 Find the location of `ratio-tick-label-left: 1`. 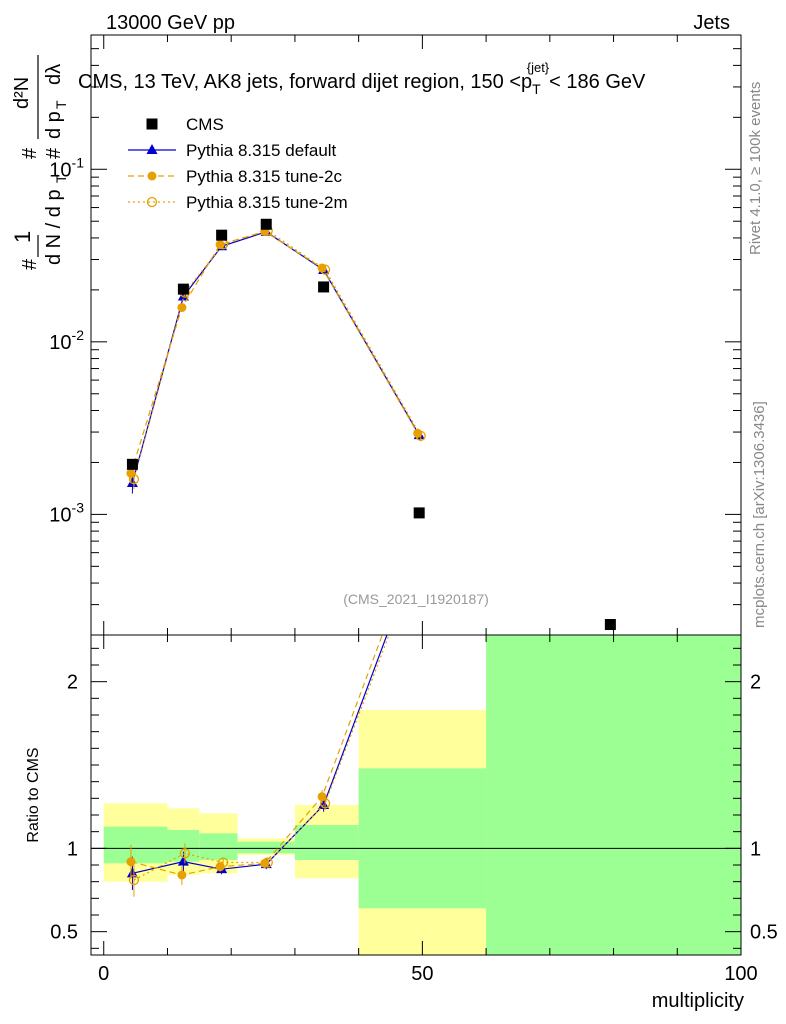

ratio-tick-label-left: 1 is located at coordinates (72, 849).